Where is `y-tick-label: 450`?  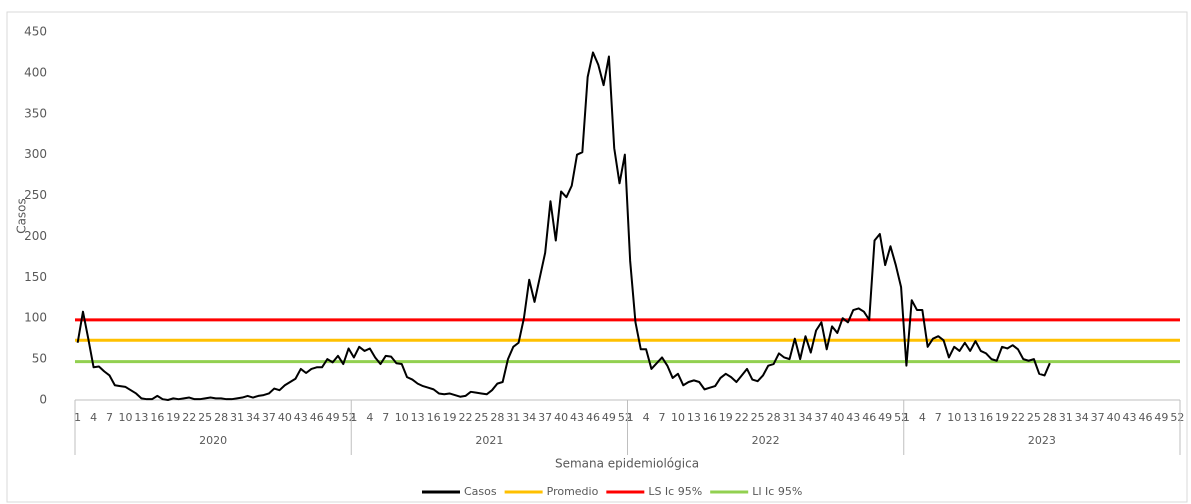
y-tick-label: 450 is located at coordinates (35, 32).